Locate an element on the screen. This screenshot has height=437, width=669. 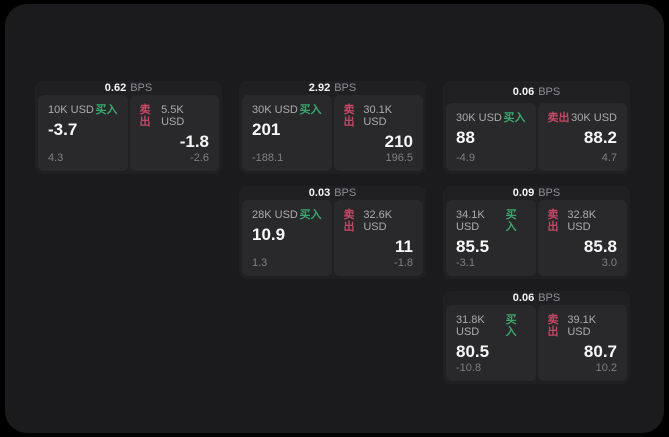
sell-price: 80.7 is located at coordinates (600, 351).